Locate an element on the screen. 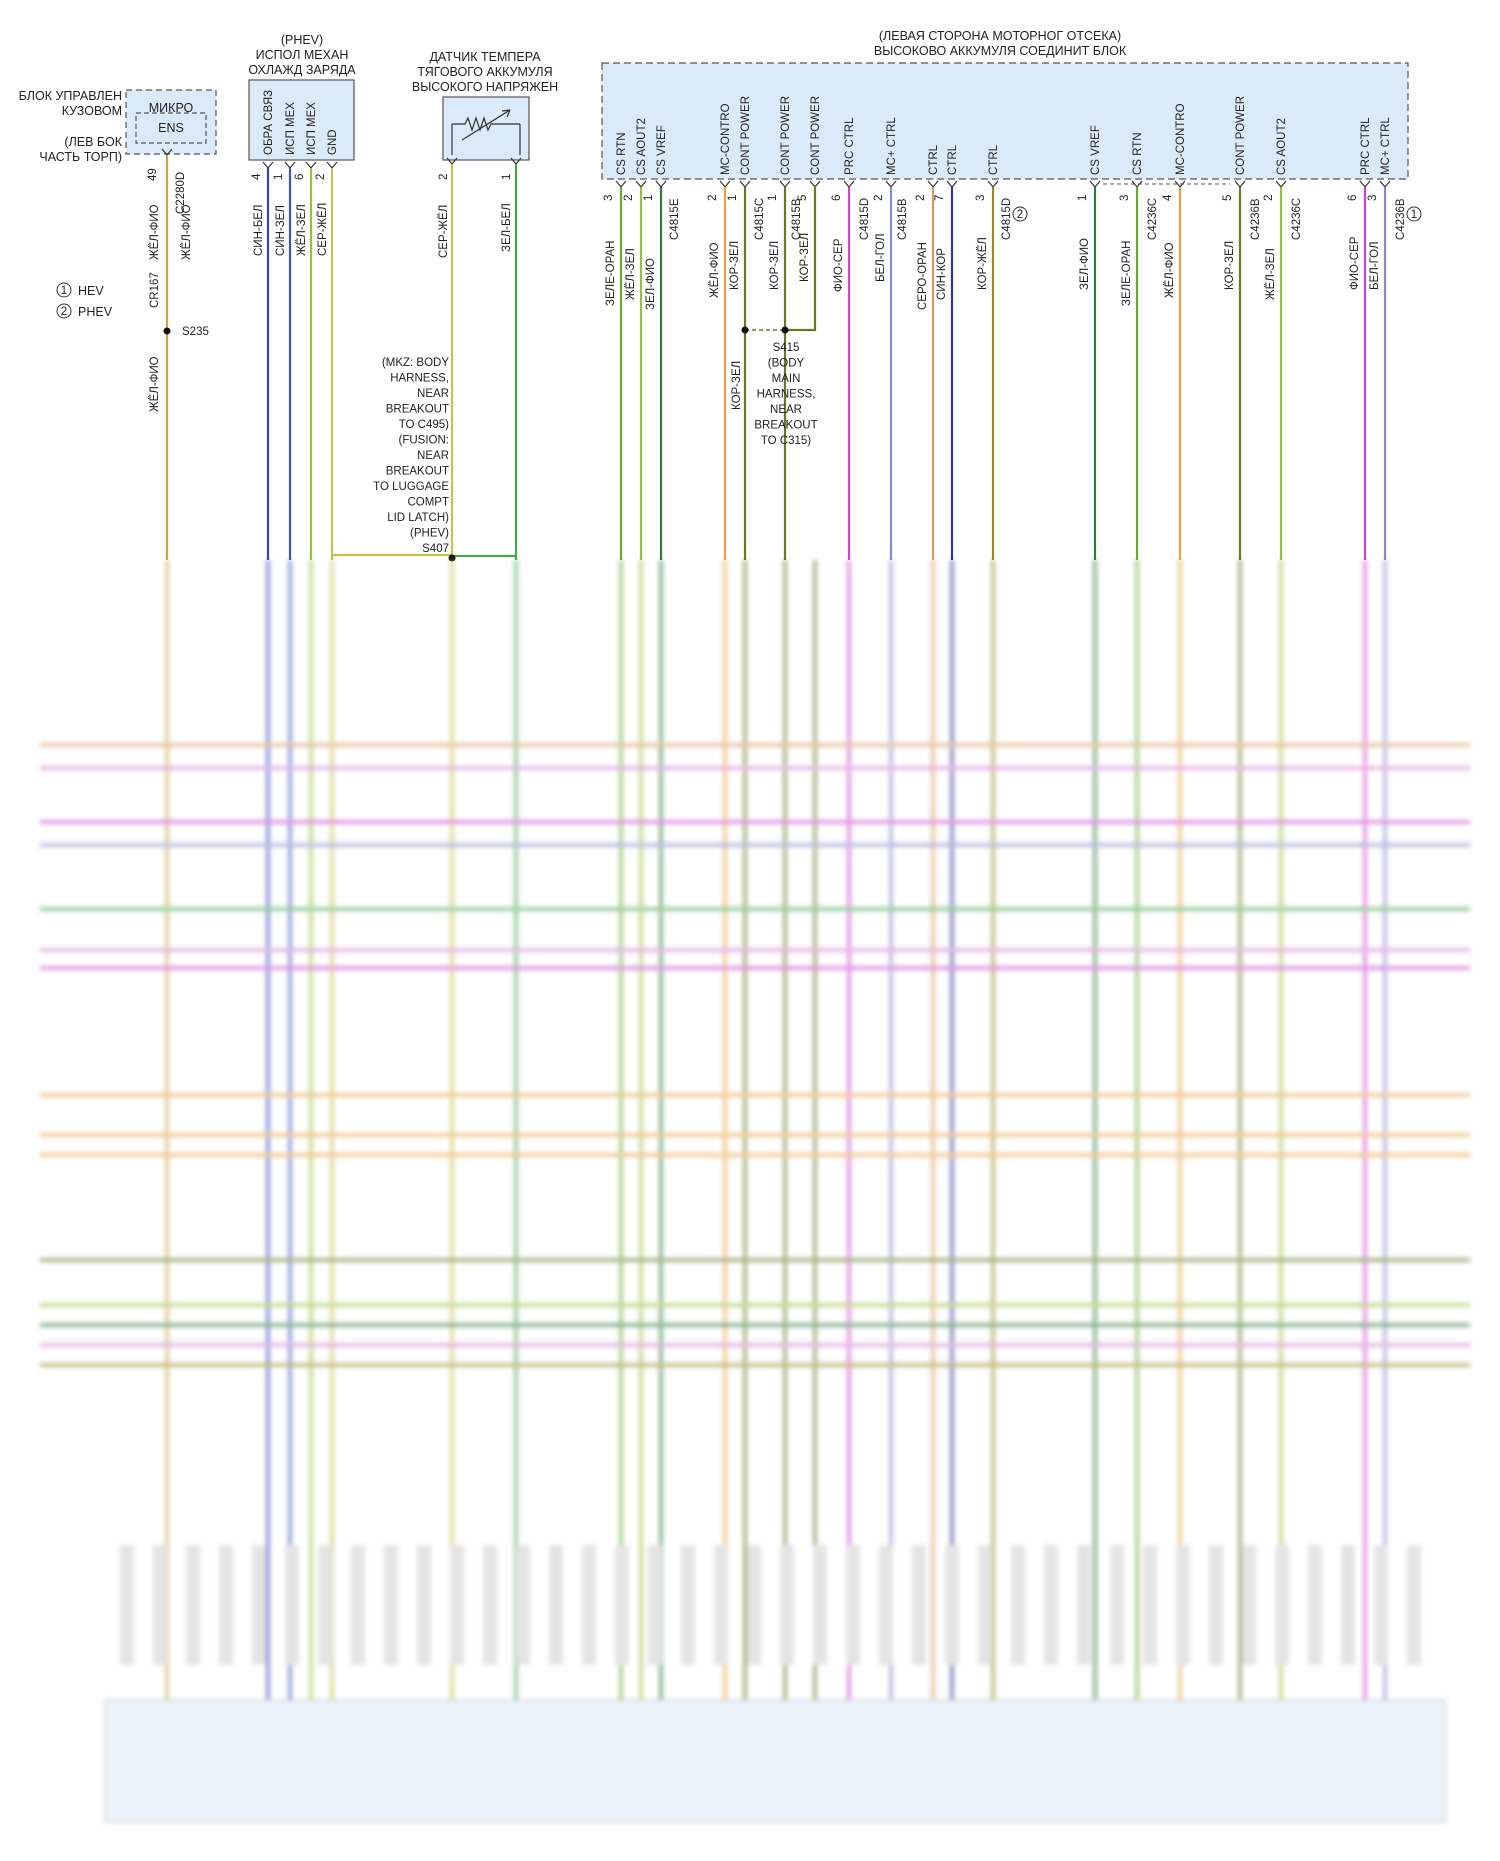  bcm-inline-connector: CR167 is located at coordinates (155, 290).